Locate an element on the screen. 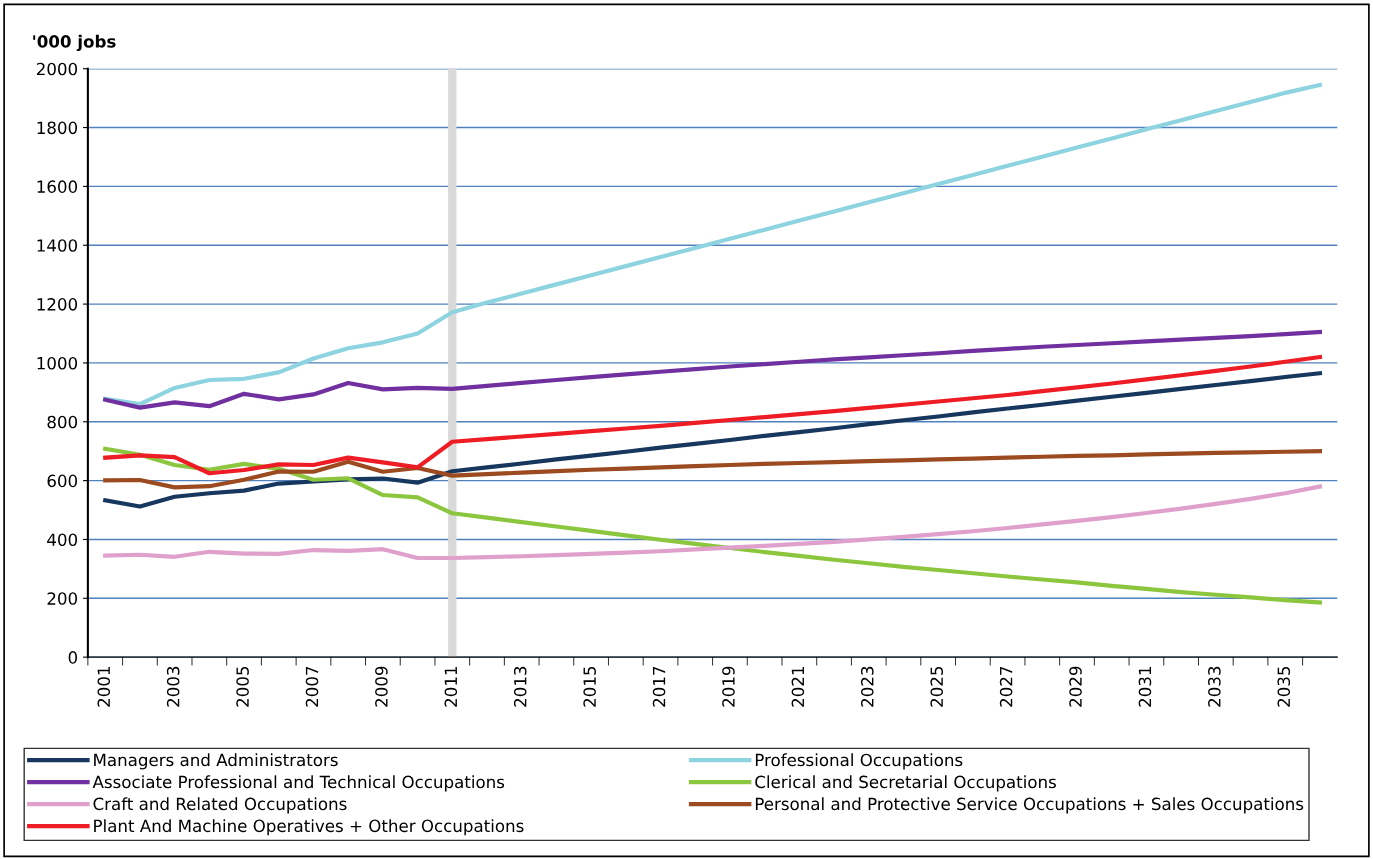 Image resolution: width=1373 pixels, height=859 pixels. x-tick-label: 2019 is located at coordinates (728, 686).